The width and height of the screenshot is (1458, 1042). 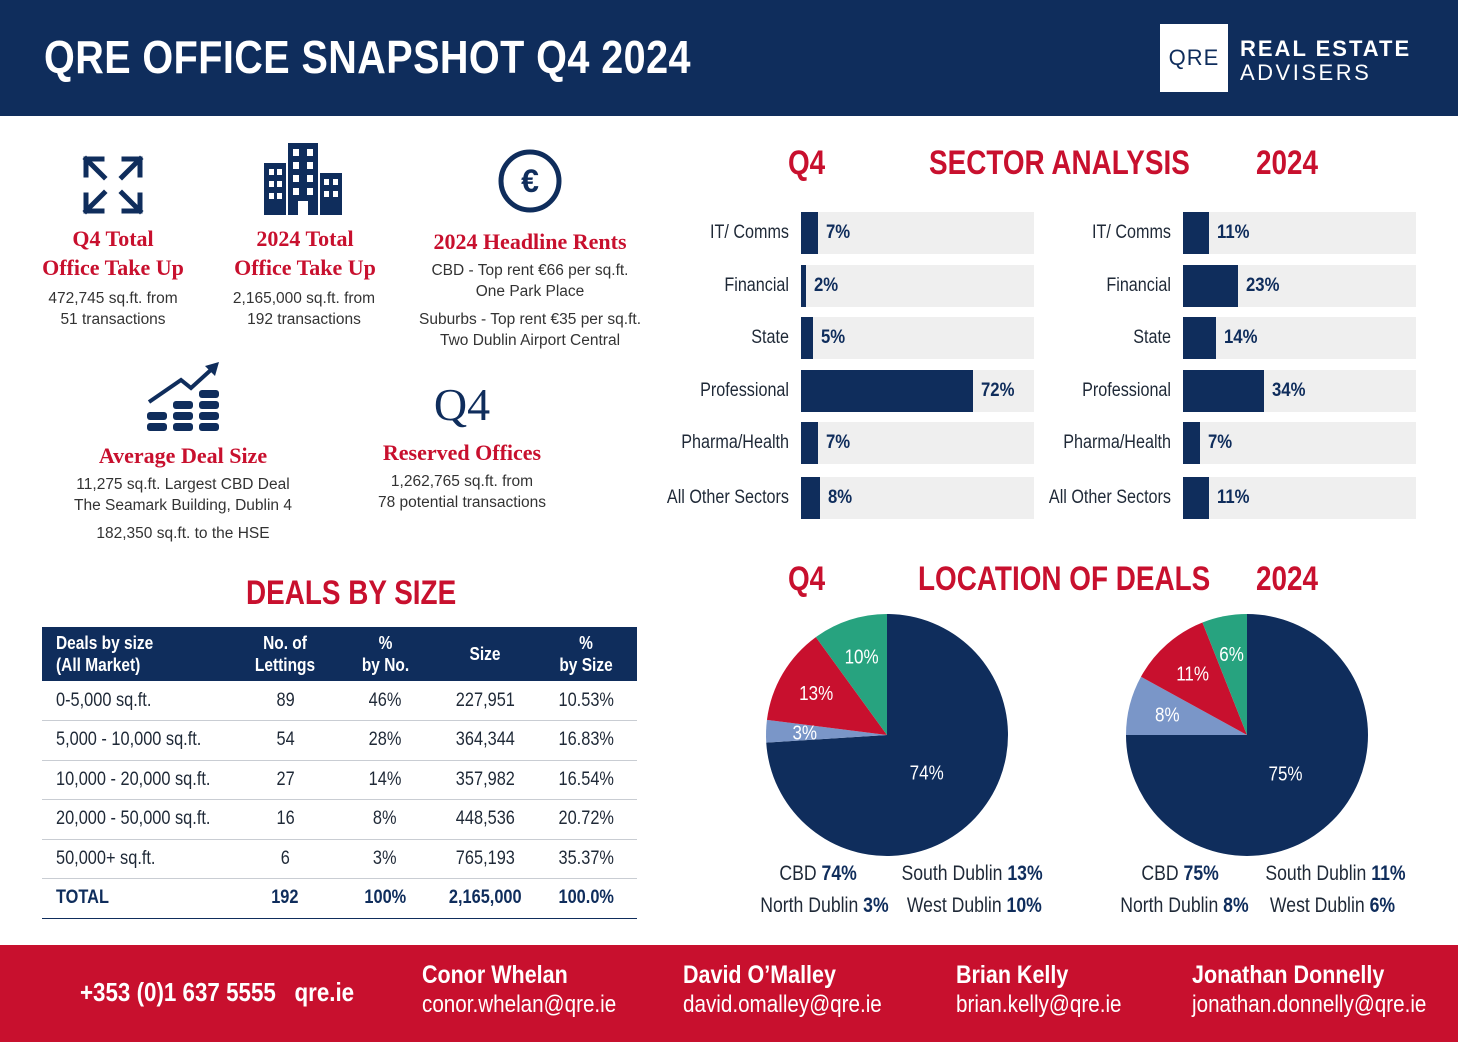 I want to click on table-cell: 54, so click(x=285, y=740).